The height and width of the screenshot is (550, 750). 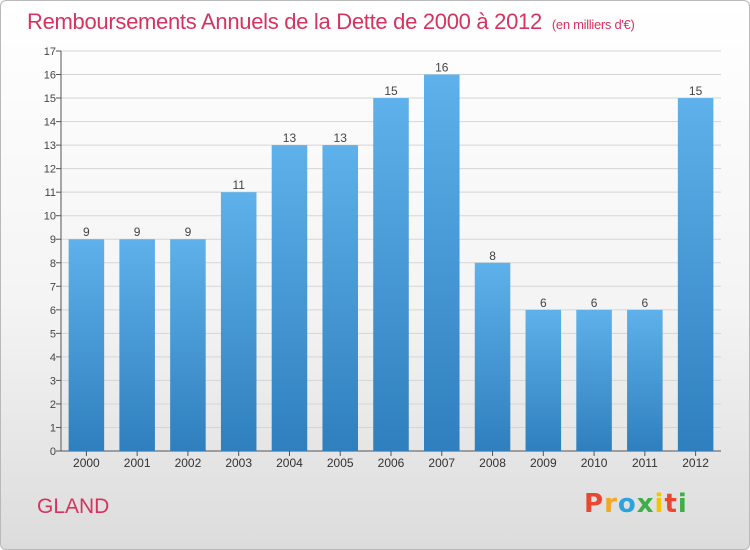 What do you see at coordinates (391, 91) in the screenshot?
I see `data-label-2006: 15` at bounding box center [391, 91].